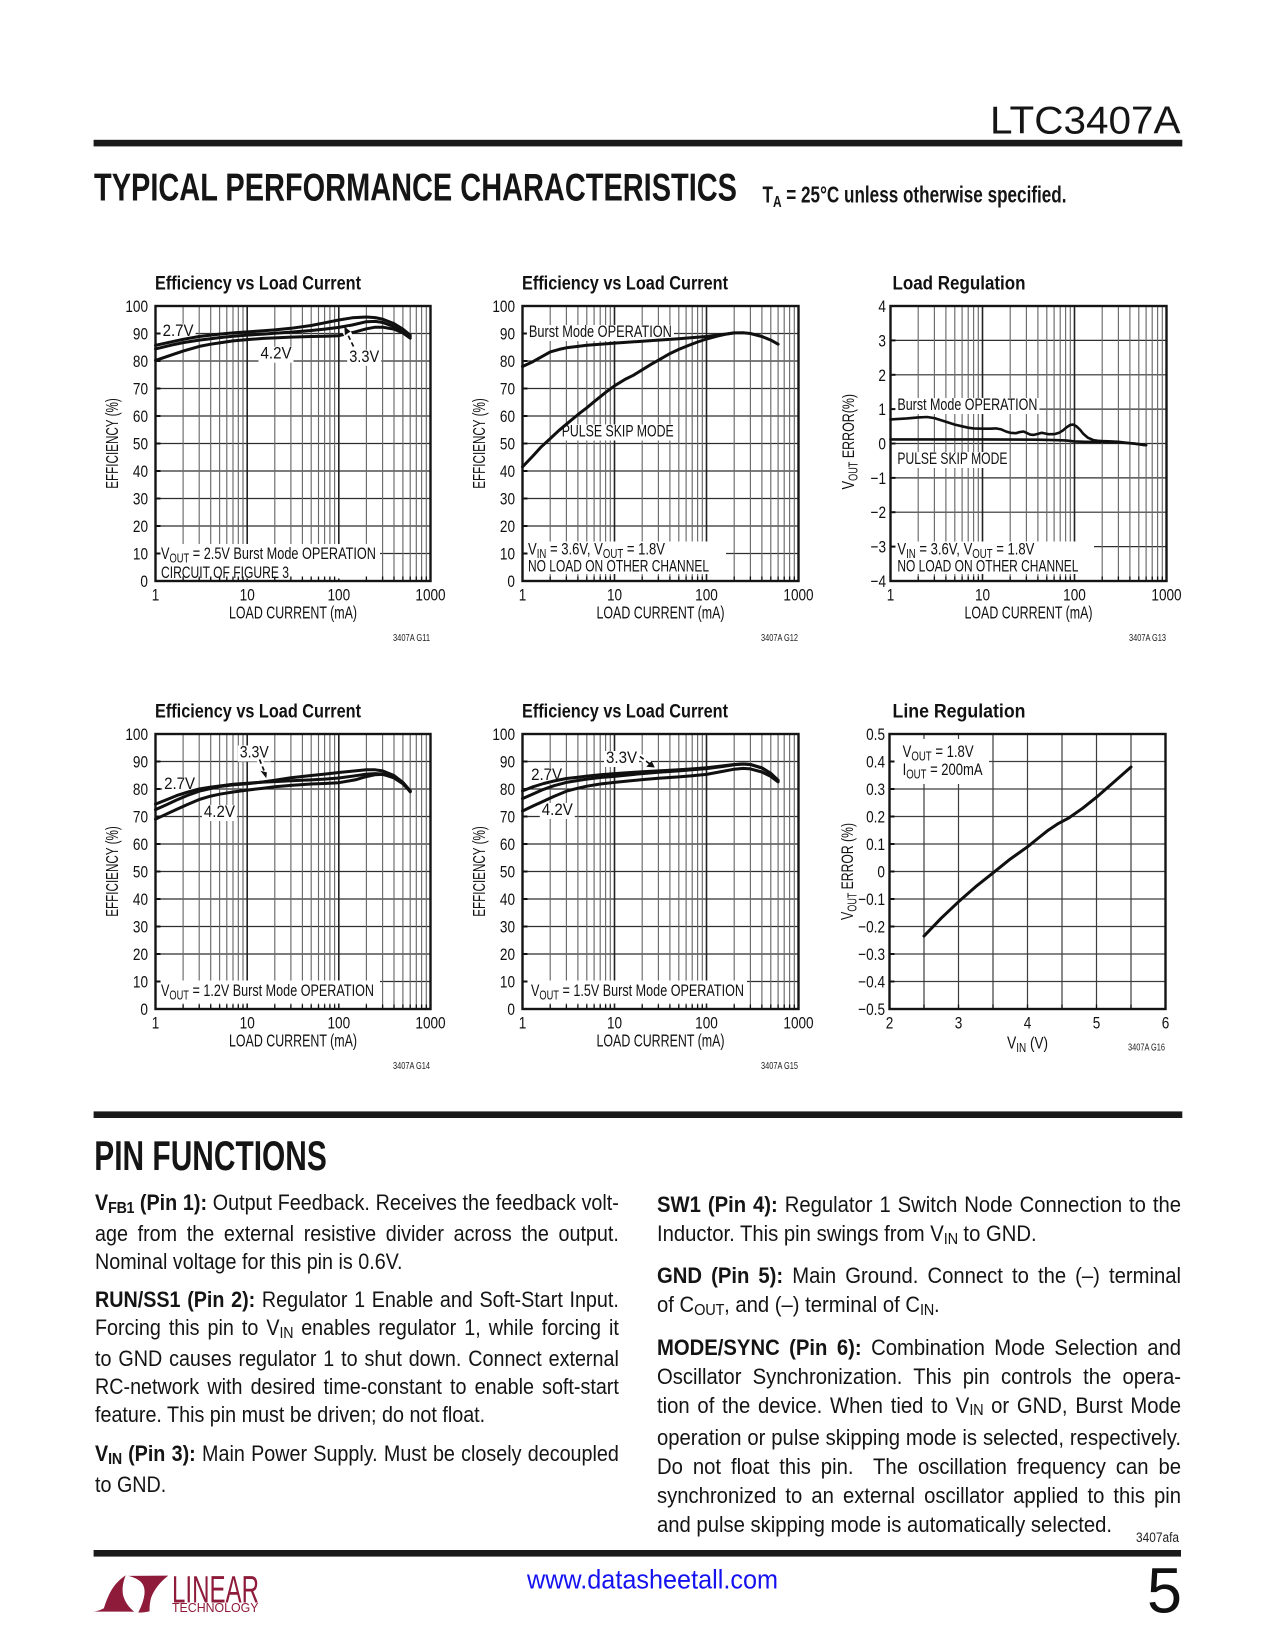 This screenshot has width=1275, height=1650. What do you see at coordinates (878, 547) in the screenshot?
I see `svg-text: −3` at bounding box center [878, 547].